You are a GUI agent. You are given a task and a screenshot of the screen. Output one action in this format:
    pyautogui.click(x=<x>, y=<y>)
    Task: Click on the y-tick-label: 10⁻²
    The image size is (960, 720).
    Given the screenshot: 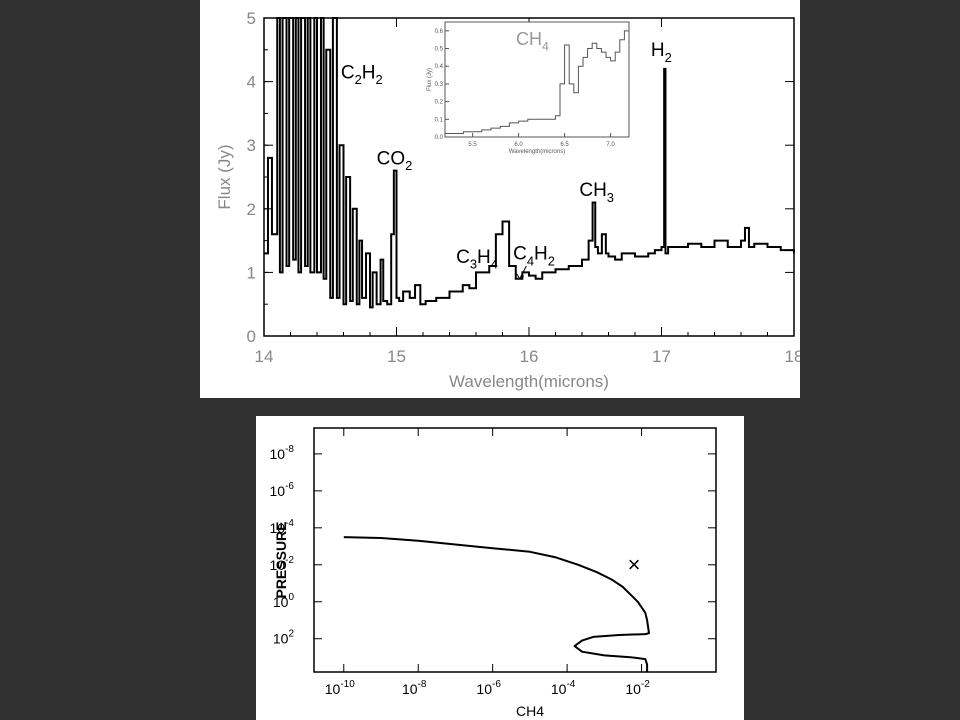 What is the action you would take?
    pyautogui.click(x=282, y=564)
    